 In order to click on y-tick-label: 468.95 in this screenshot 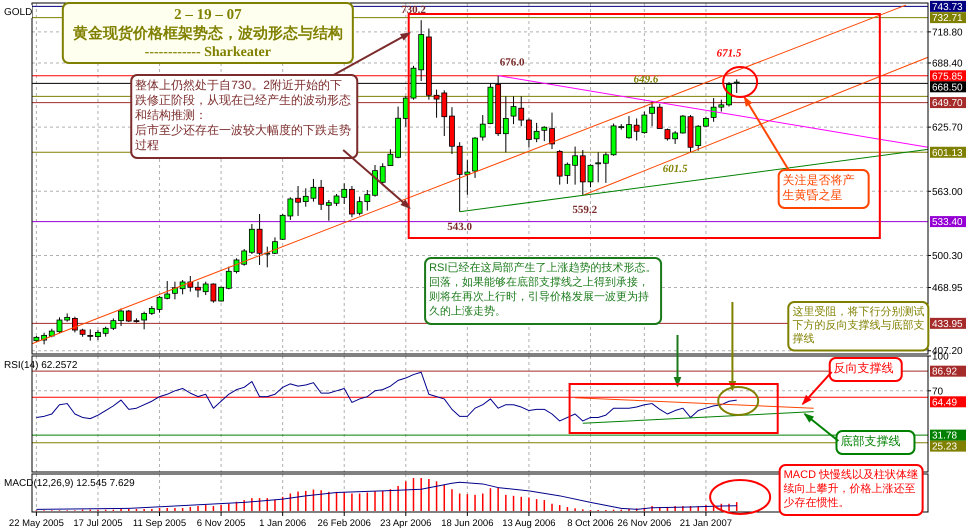, I will do `click(948, 288)`.